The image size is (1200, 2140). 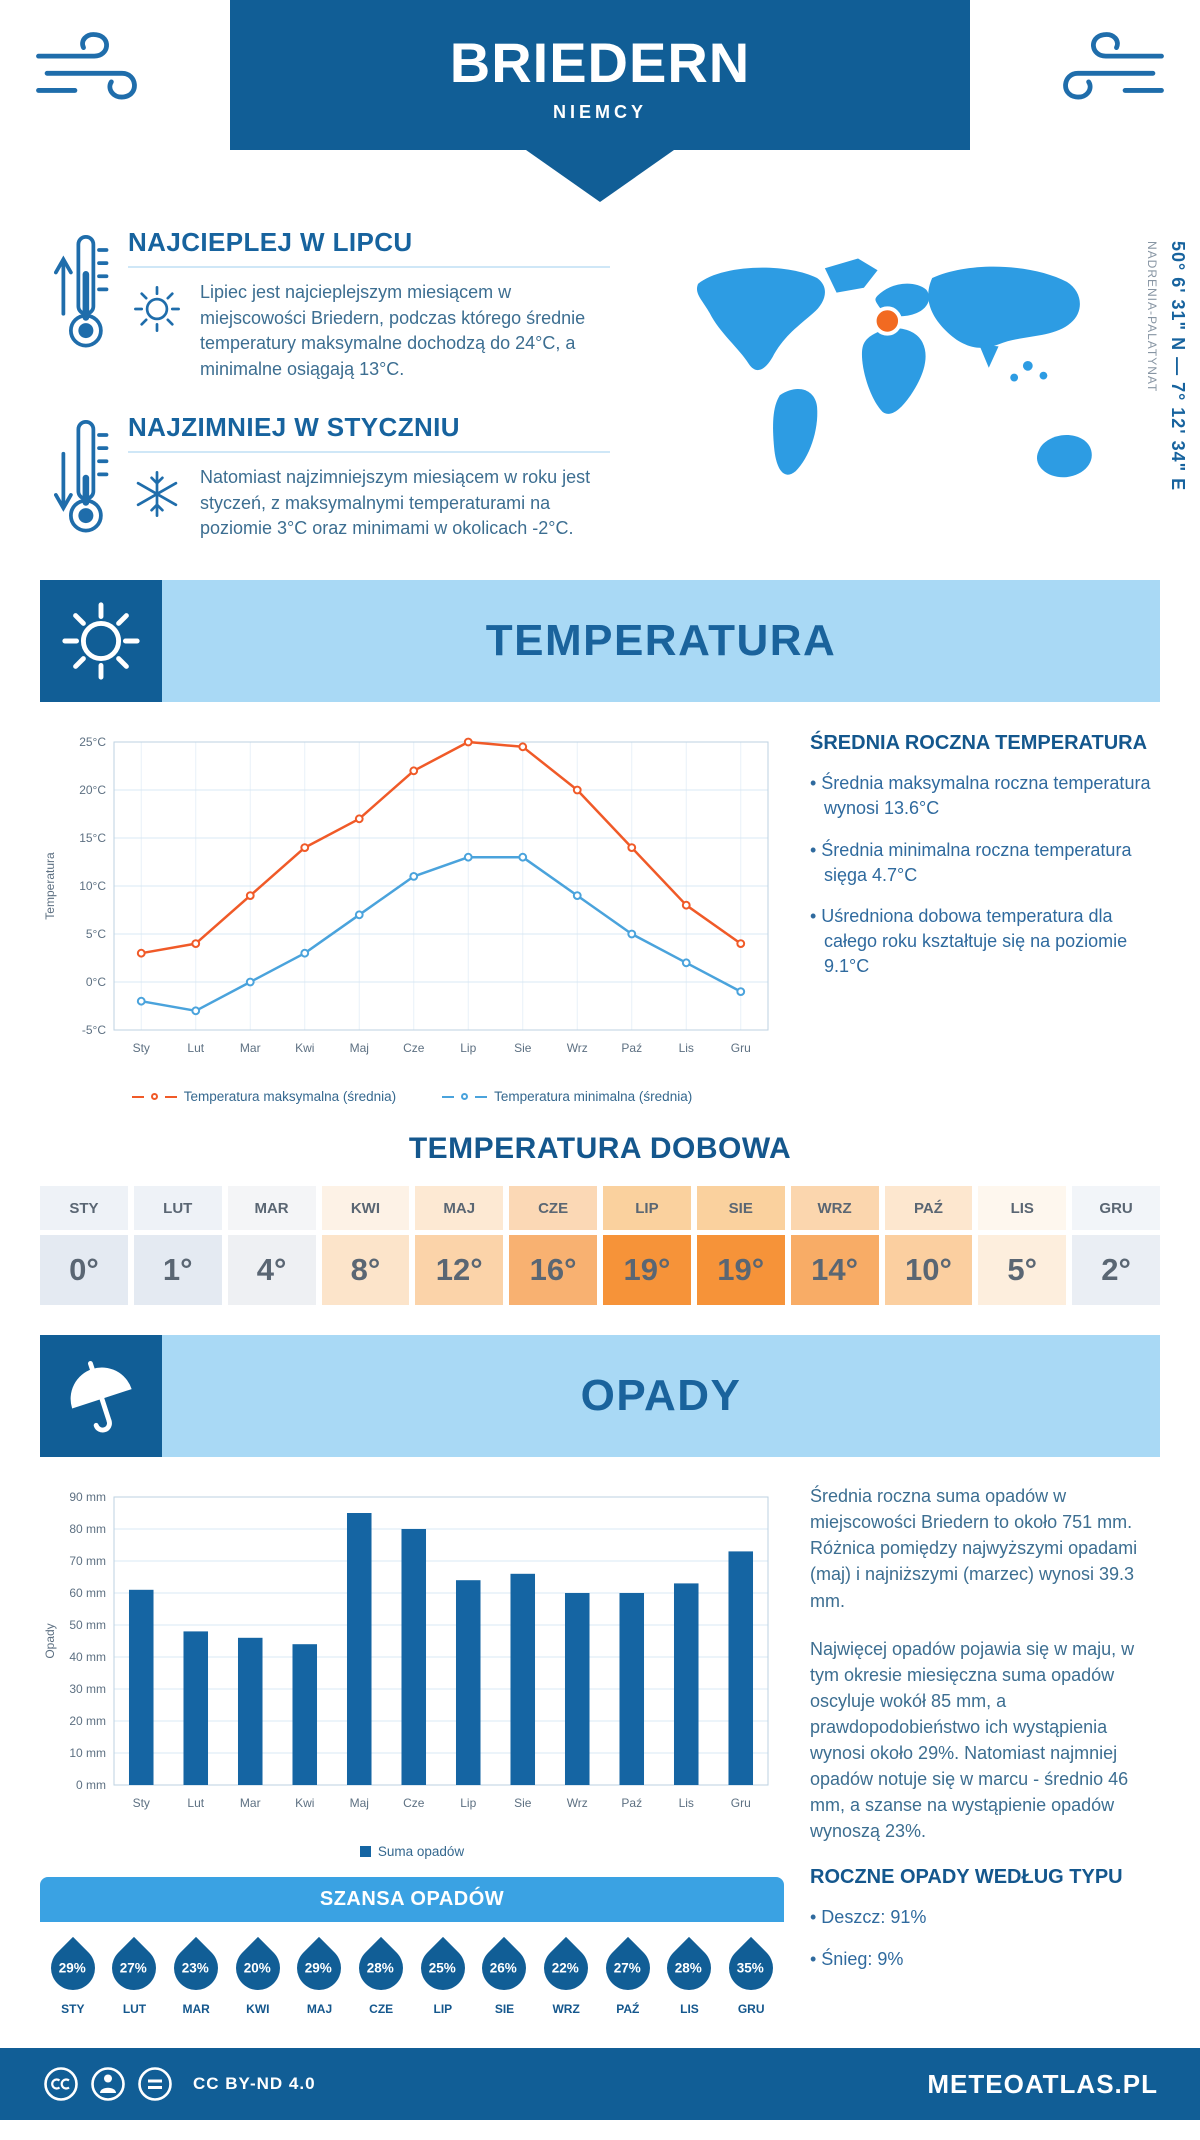 I want to click on month-header: STY, so click(x=84, y=1208).